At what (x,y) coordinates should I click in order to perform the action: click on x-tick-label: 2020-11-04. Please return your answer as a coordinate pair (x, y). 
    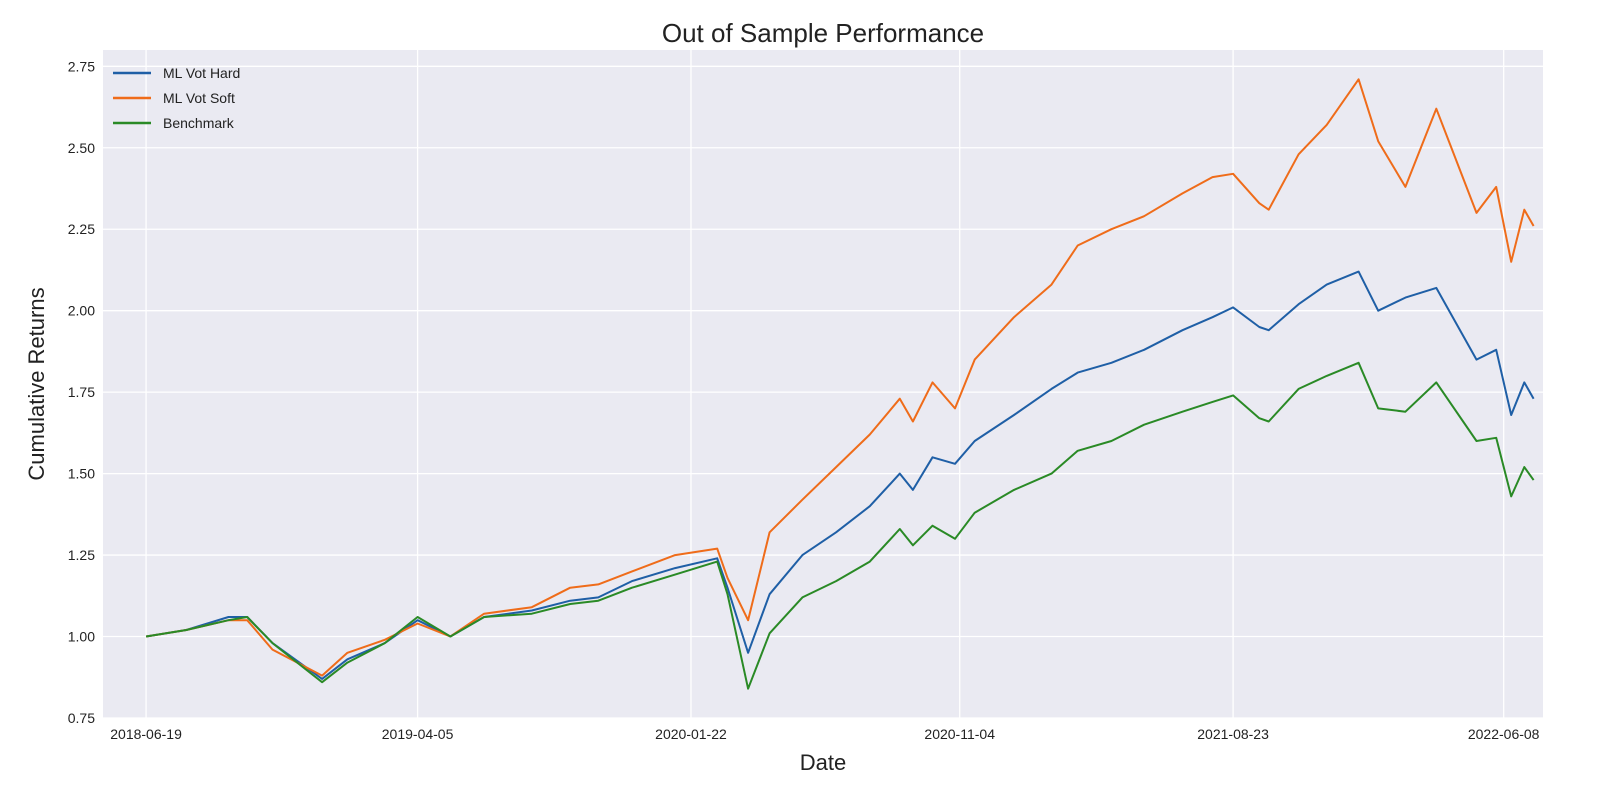
    Looking at the image, I should click on (959, 734).